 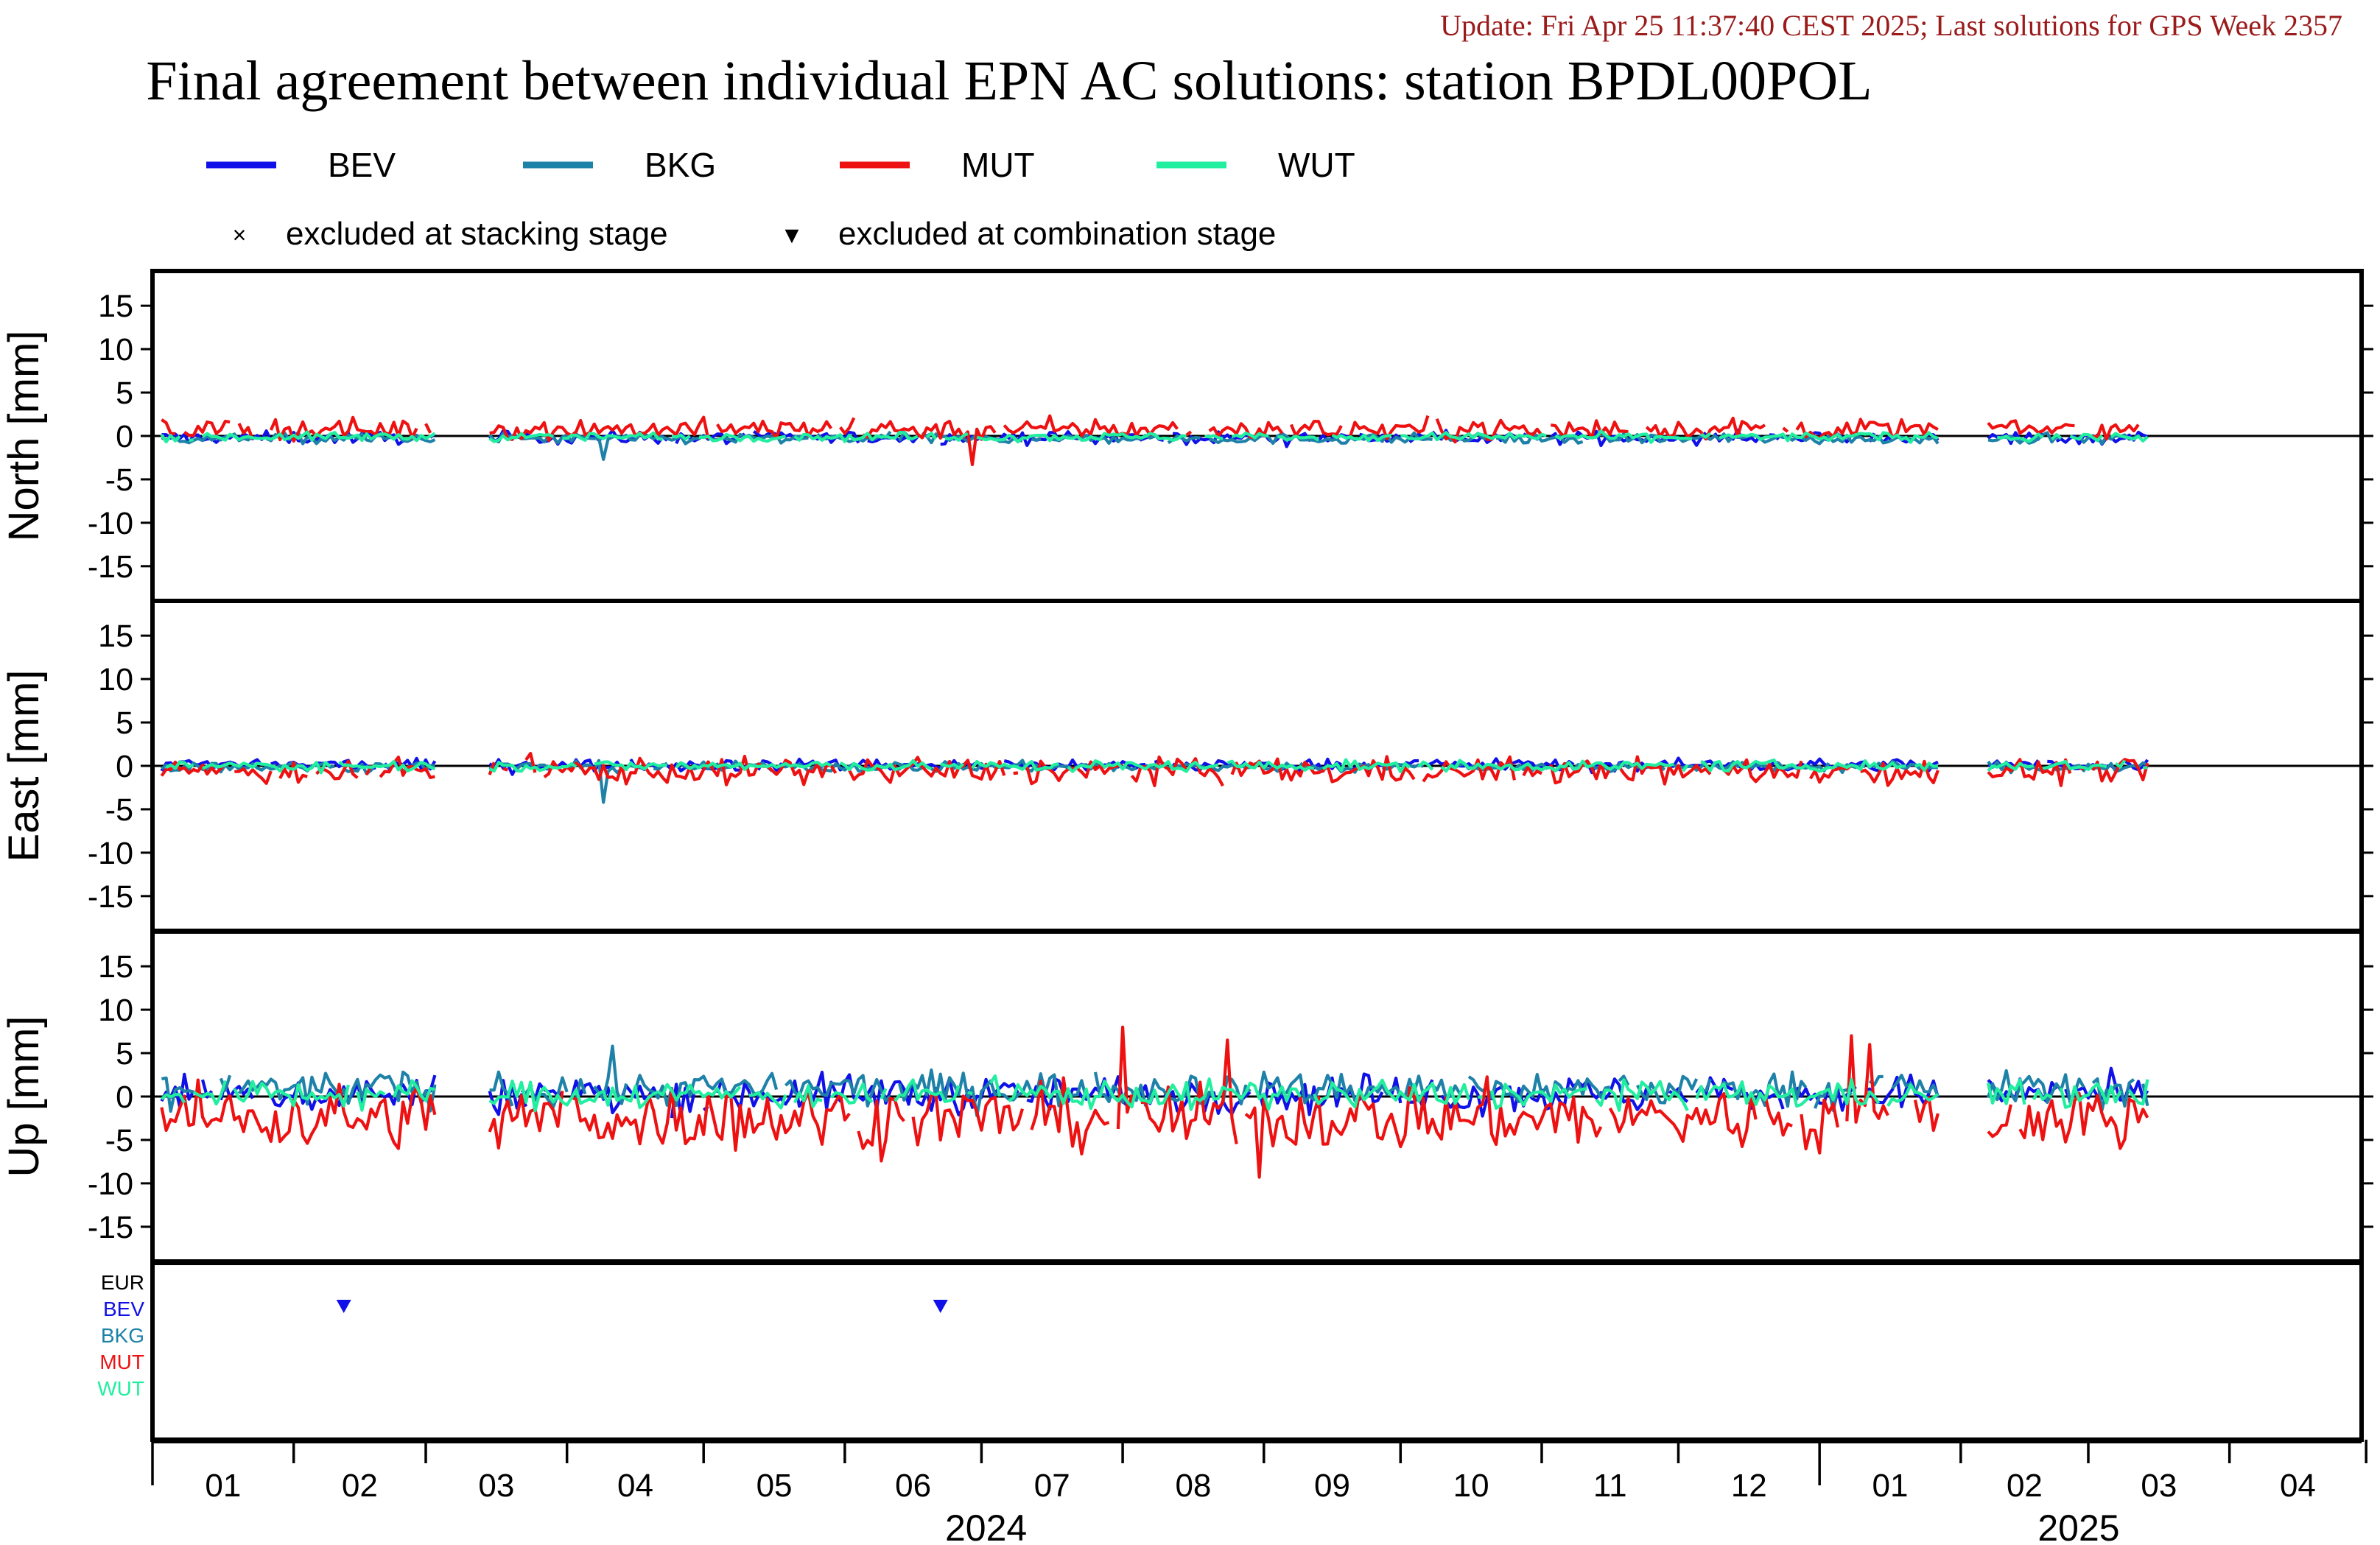 I want to click on legend-label-bkg: BKG, so click(x=680, y=165).